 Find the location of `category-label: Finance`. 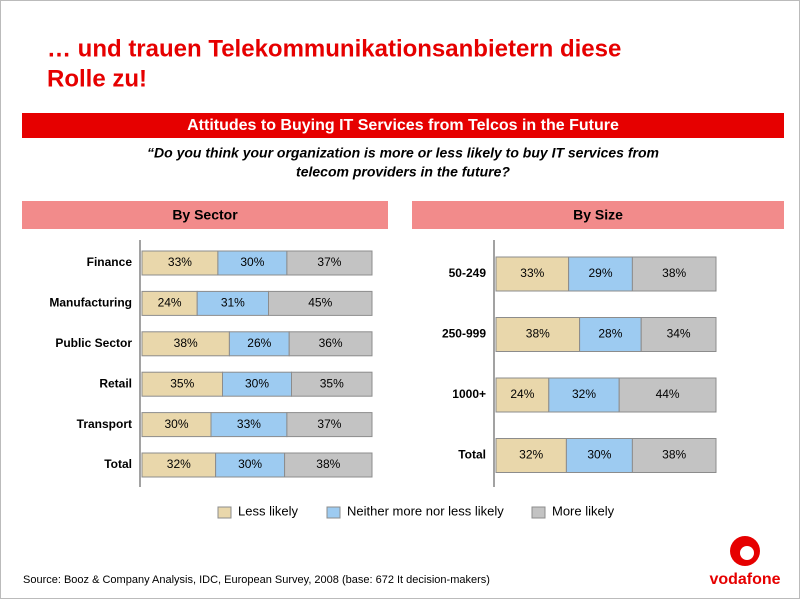

category-label: Finance is located at coordinates (110, 262).